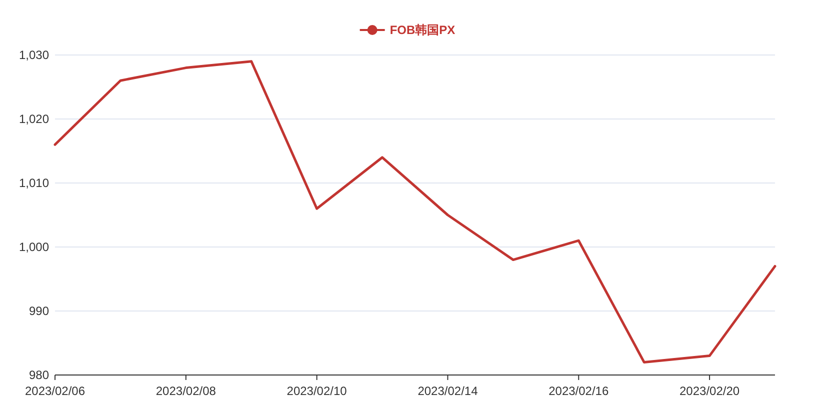  I want to click on x-tick-label: 2023/02/16, so click(578, 391).